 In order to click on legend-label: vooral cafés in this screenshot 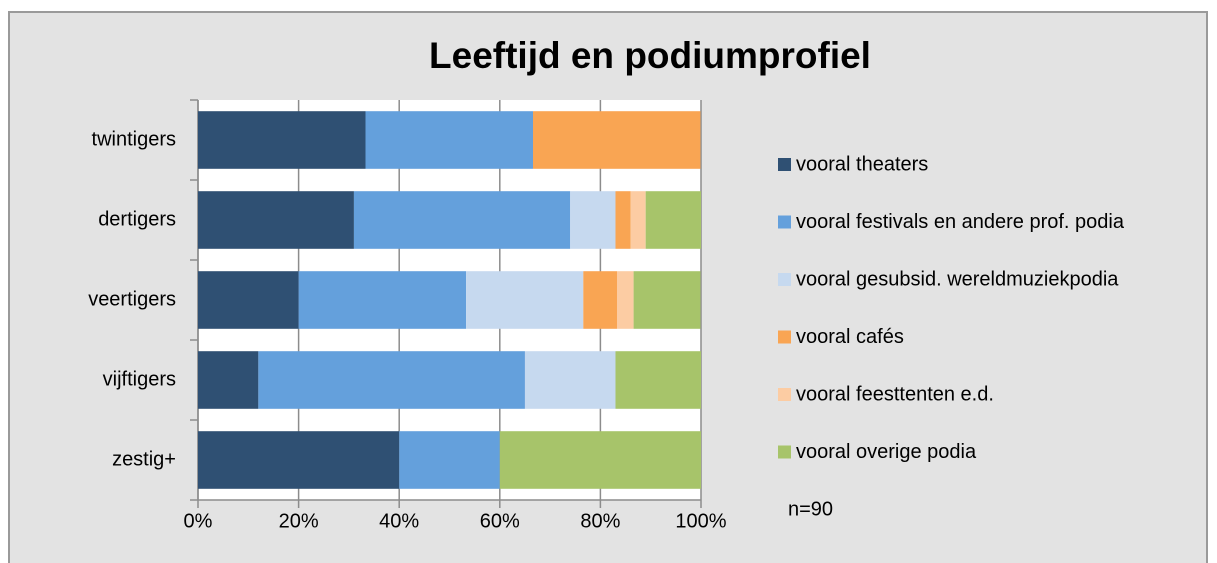, I will do `click(850, 337)`.